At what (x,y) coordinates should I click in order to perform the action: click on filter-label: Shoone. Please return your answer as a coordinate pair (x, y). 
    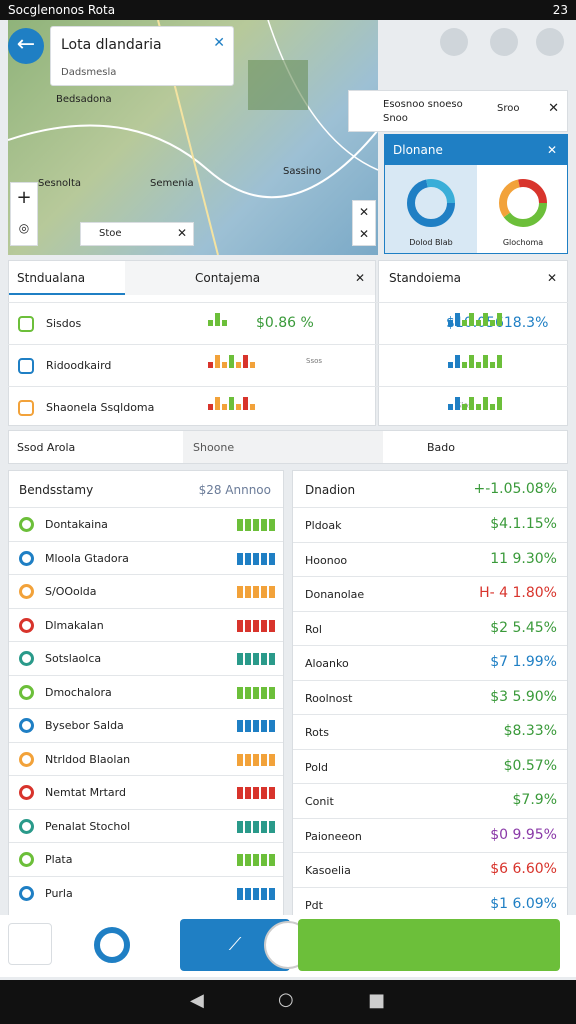
    Looking at the image, I should click on (214, 447).